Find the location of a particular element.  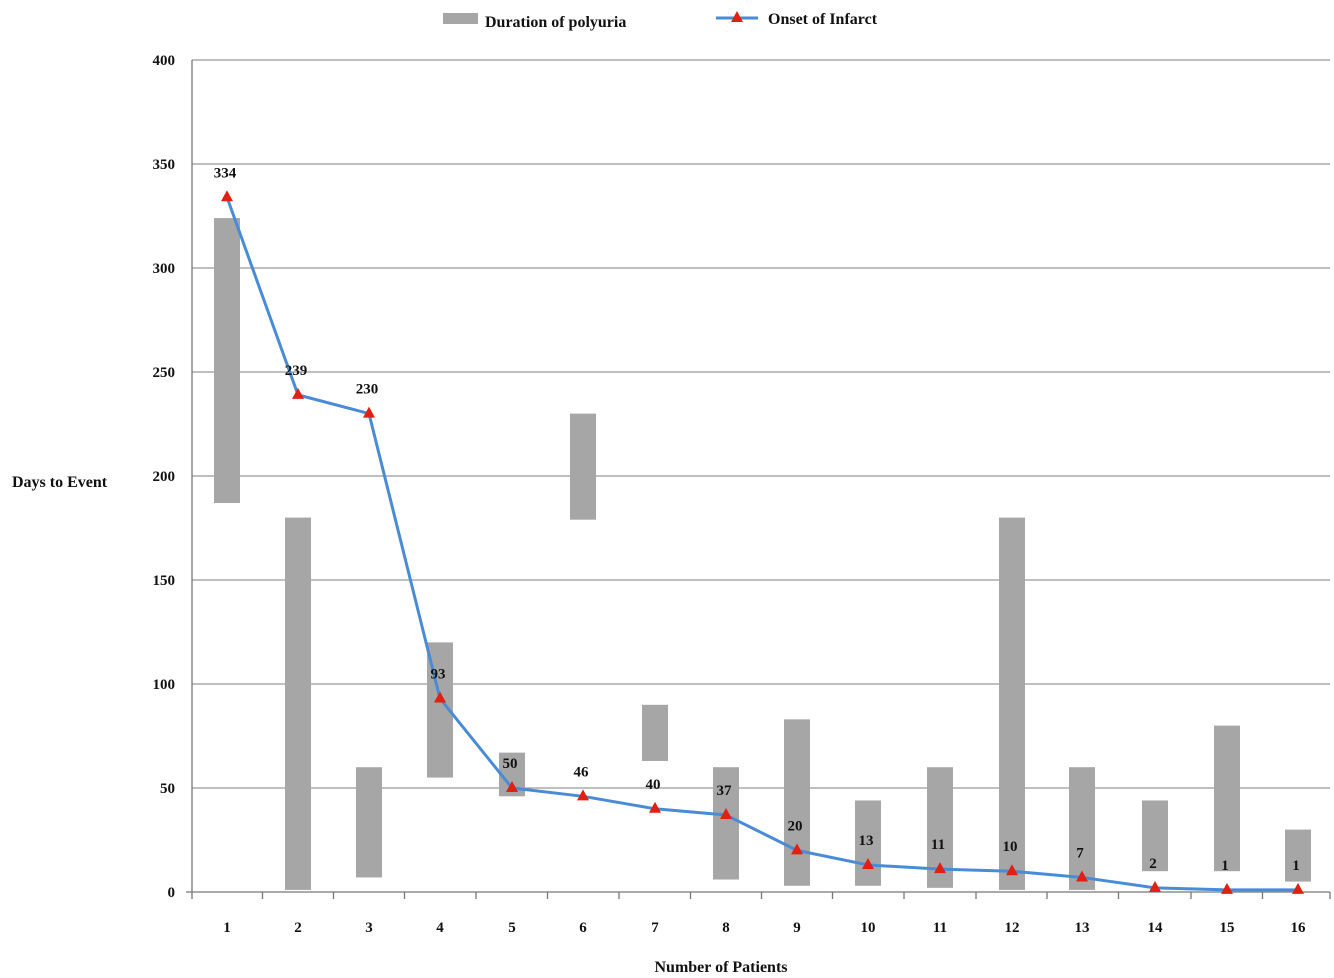

legend: Duration of polyuria Onset of Infarct is located at coordinates (660, 21).